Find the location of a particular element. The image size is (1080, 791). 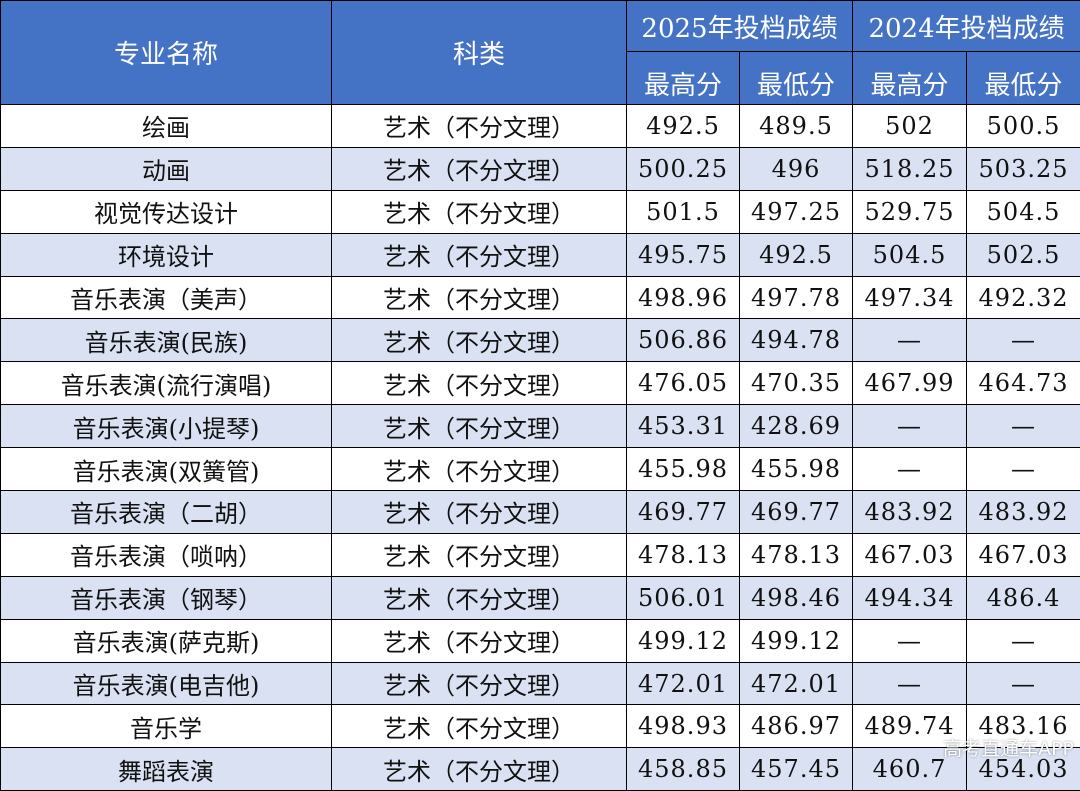

min-2025-cell: 428.69 is located at coordinates (796, 426).